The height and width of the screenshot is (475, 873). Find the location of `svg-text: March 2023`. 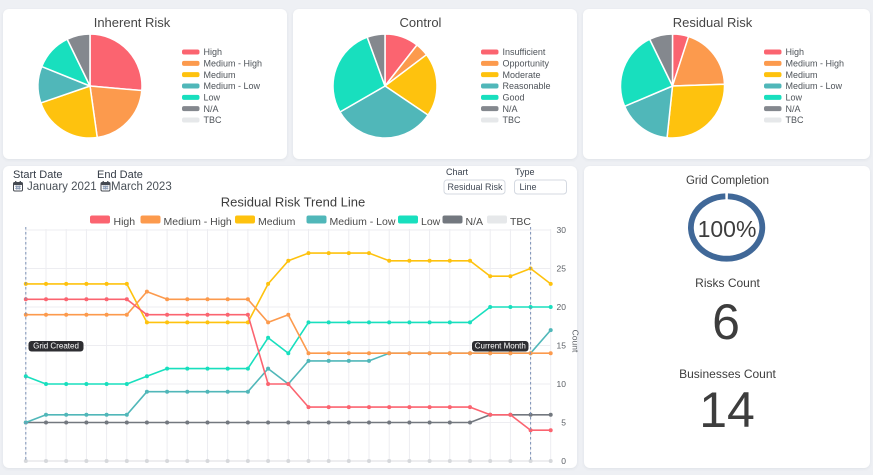

svg-text: March 2023 is located at coordinates (141, 187).